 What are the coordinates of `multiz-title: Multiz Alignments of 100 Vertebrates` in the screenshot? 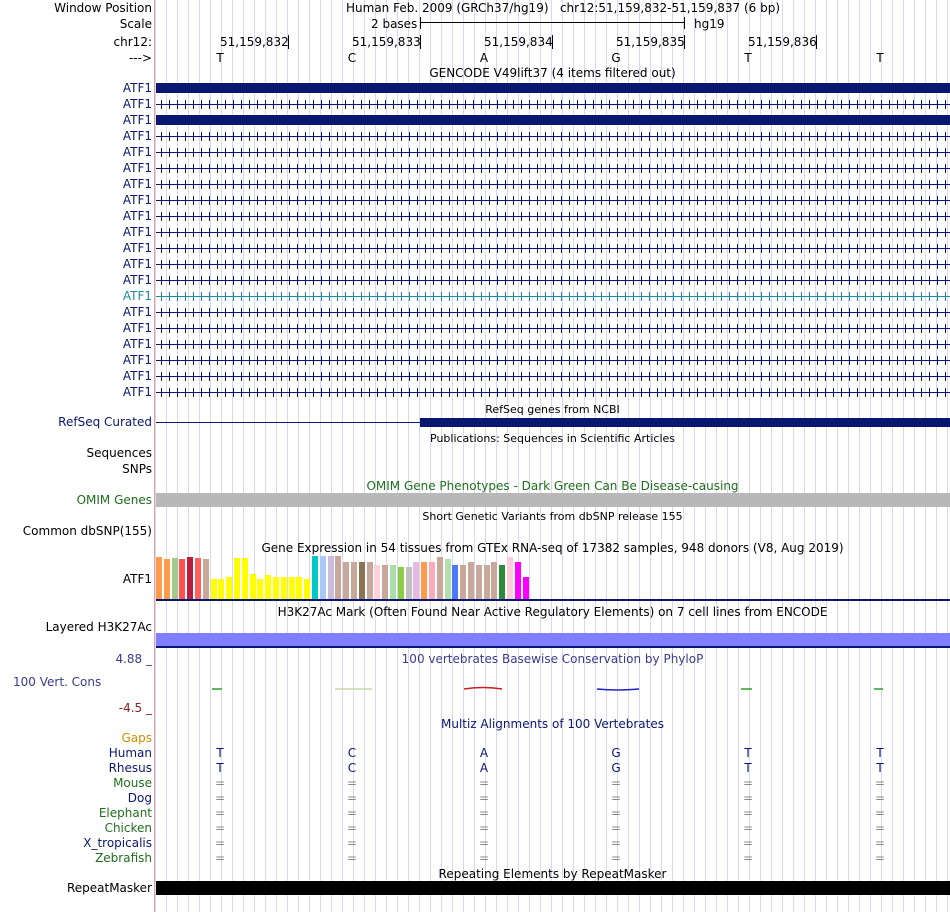 It's located at (552, 724).